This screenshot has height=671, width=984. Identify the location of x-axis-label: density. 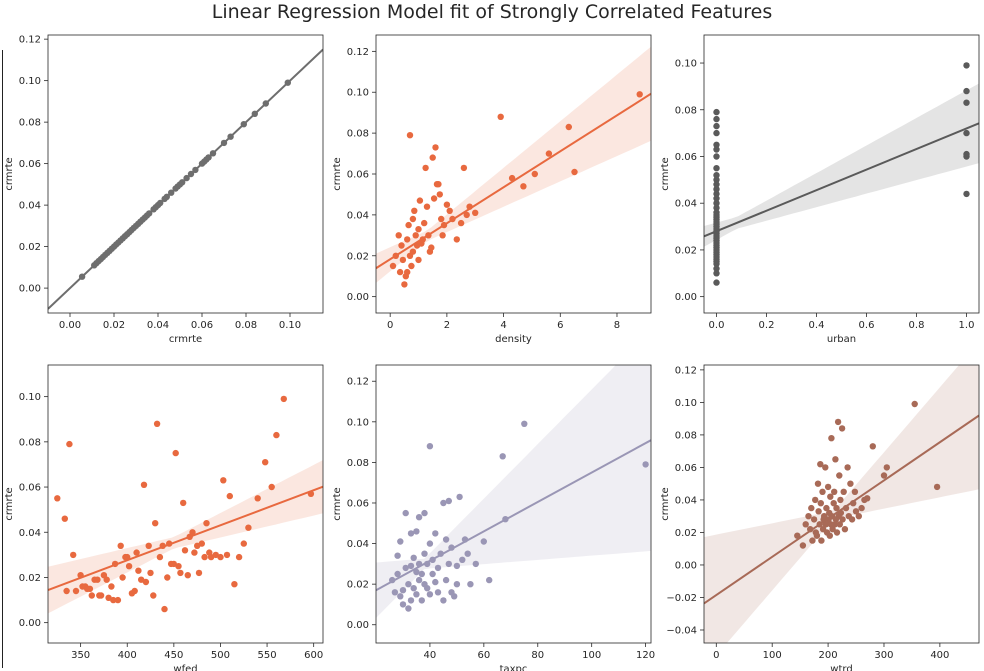
(513, 339).